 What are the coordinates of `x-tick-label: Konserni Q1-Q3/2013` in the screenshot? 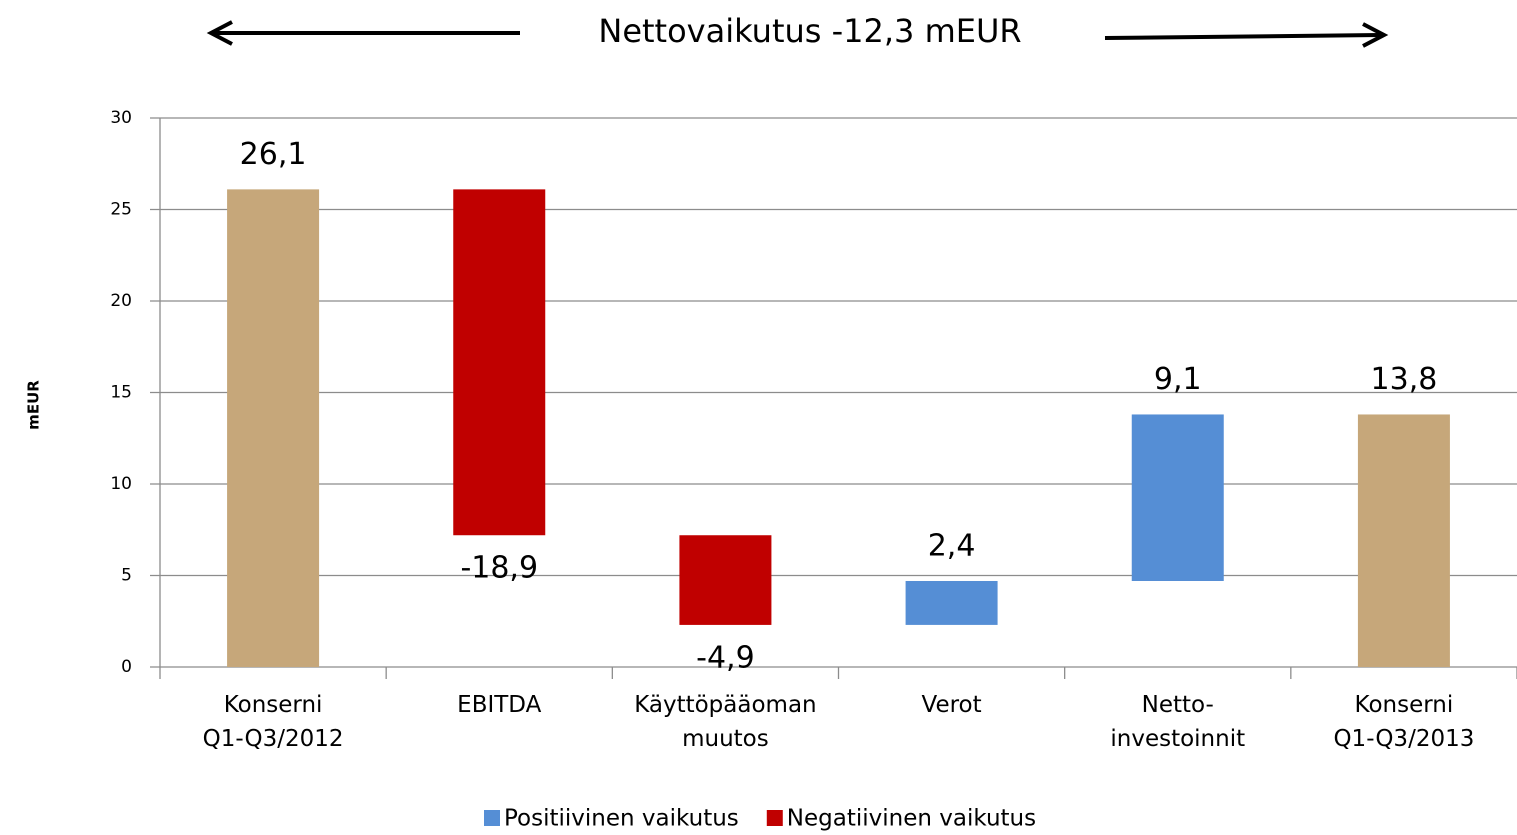 It's located at (1403, 722).